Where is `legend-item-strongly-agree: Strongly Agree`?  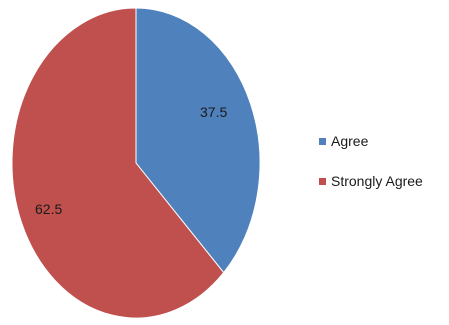 legend-item-strongly-agree: Strongly Agree is located at coordinates (371, 181).